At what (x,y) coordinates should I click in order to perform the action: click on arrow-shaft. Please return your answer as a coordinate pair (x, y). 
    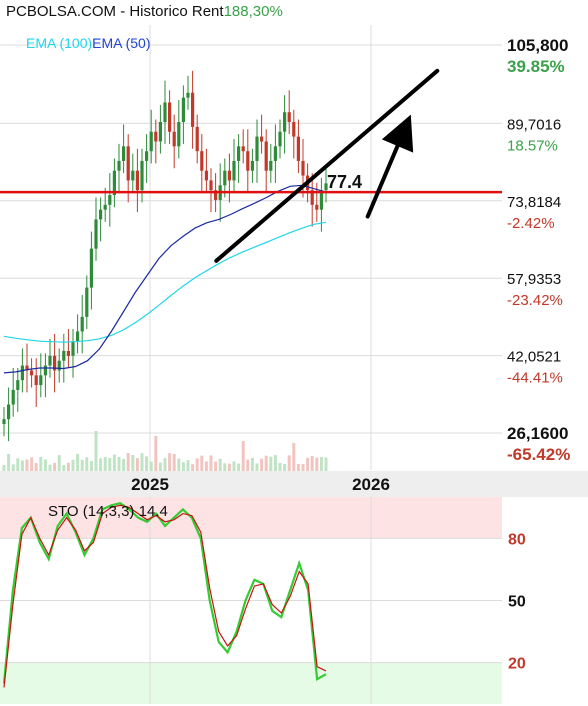
    Looking at the image, I should click on (383, 178).